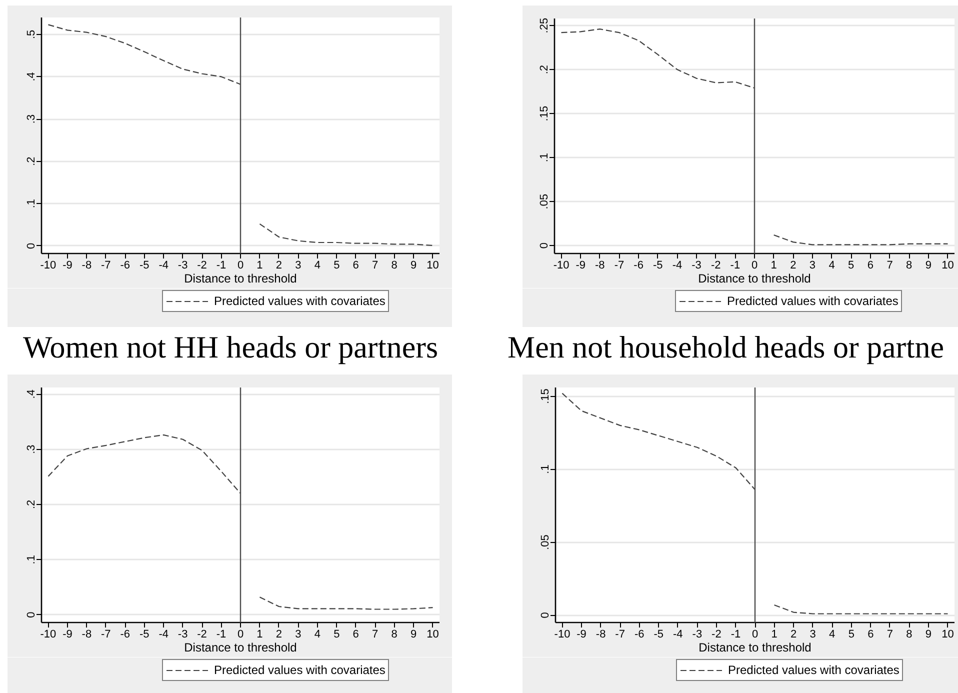  Describe the element at coordinates (544, 26) in the screenshot. I see `y-tick-label: .25` at that location.